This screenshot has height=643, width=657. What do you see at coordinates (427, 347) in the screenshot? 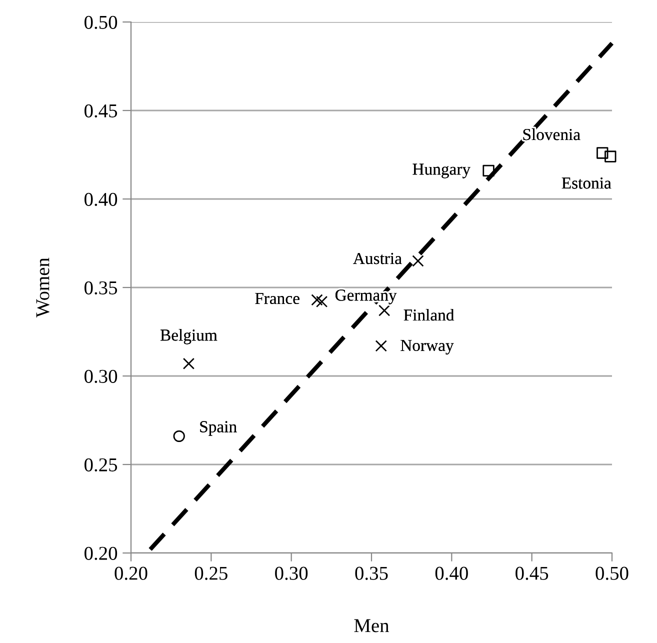
I see `annotation: Norway` at bounding box center [427, 347].